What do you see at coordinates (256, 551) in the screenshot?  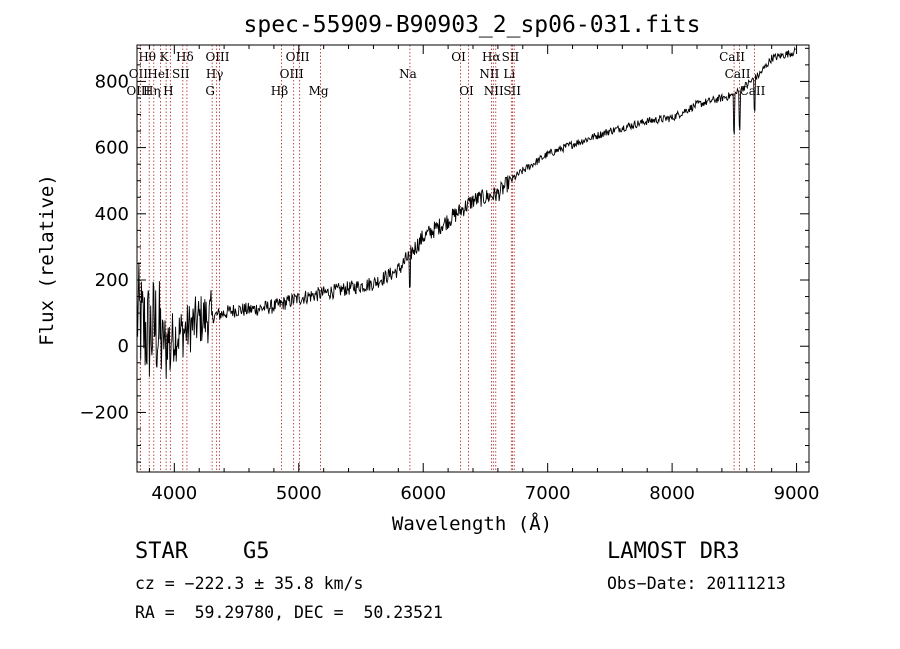 I see `subclass-label: G5` at bounding box center [256, 551].